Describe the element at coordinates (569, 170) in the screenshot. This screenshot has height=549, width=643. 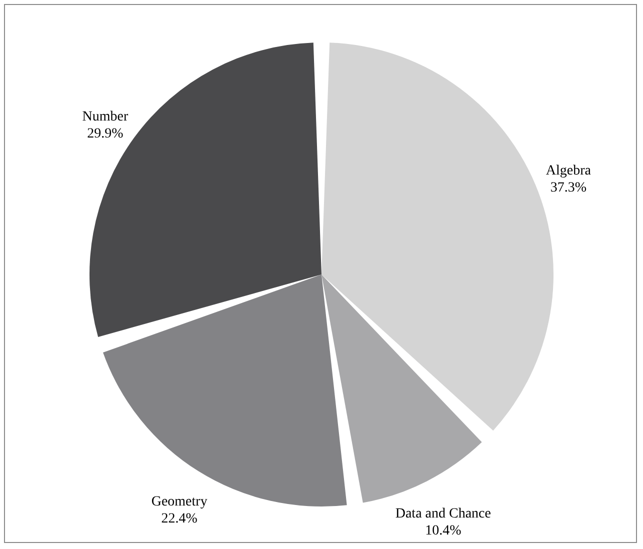
I see `slice-label: Algebra` at that location.